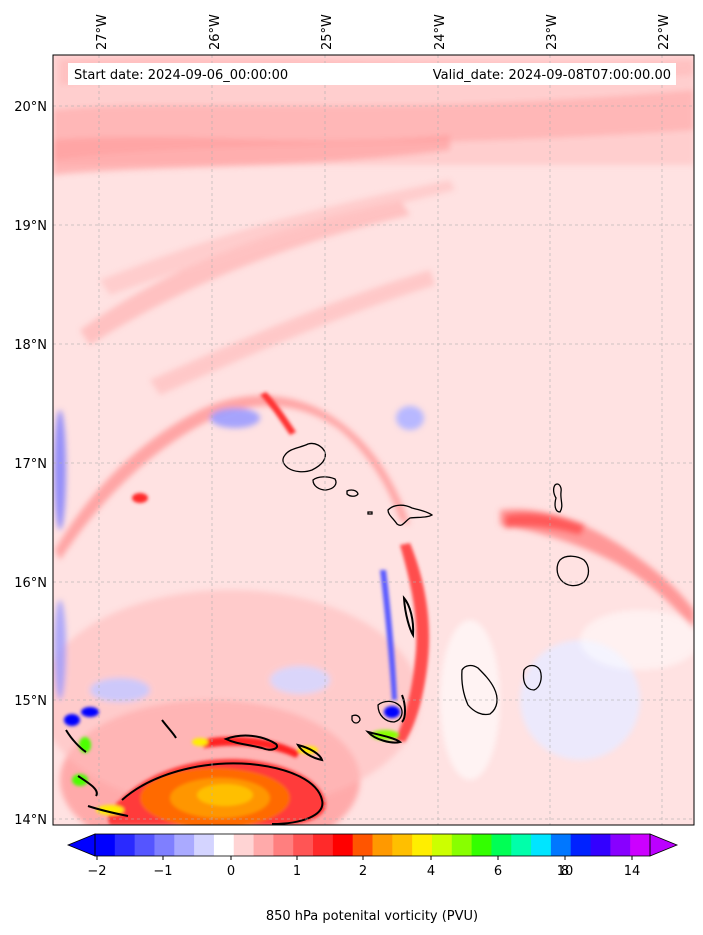 The height and width of the screenshot is (935, 703). What do you see at coordinates (327, 32) in the screenshot?
I see `lon-tick-25w: 25°W` at bounding box center [327, 32].